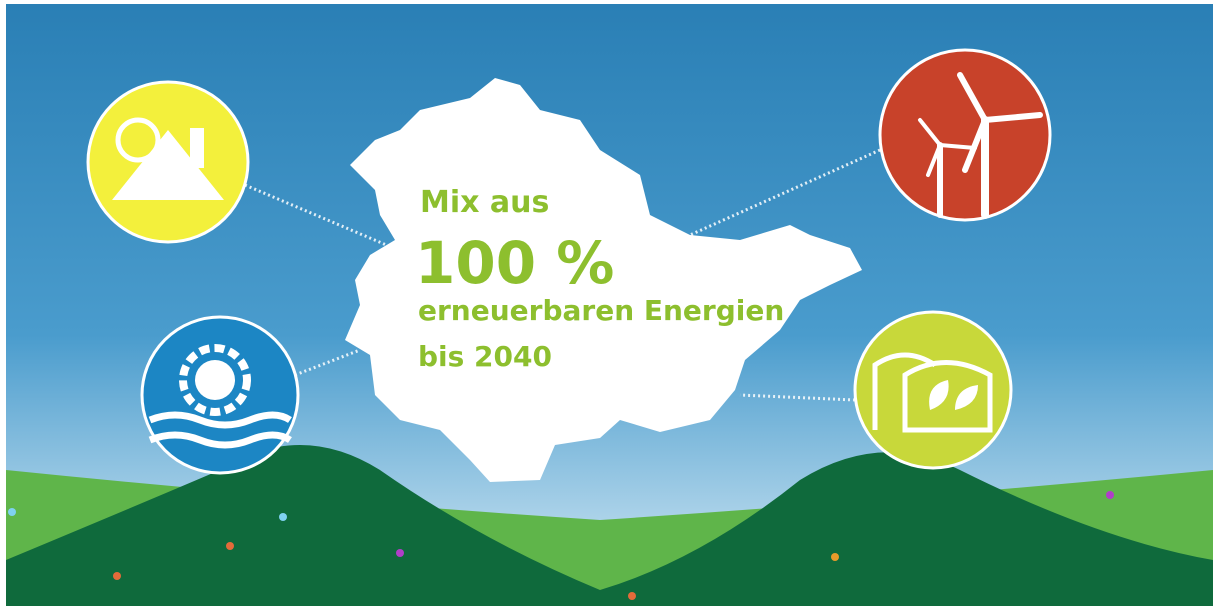 This screenshot has height=610, width=1216. Describe the element at coordinates (168, 162) in the screenshot. I see `solar-icon` at that location.